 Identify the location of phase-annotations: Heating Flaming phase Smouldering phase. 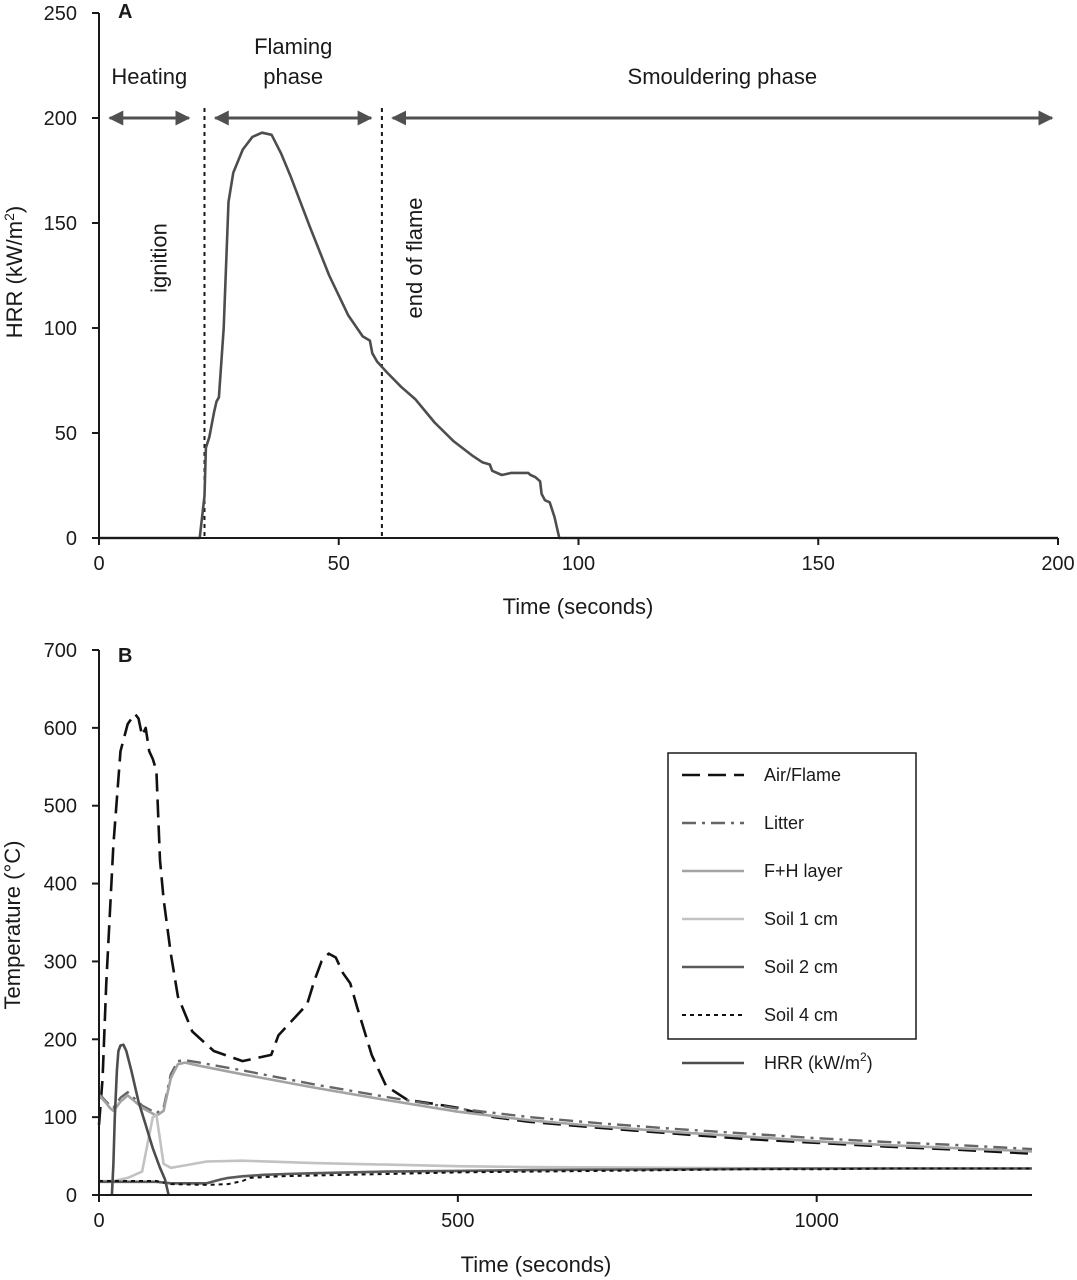
(581, 80).